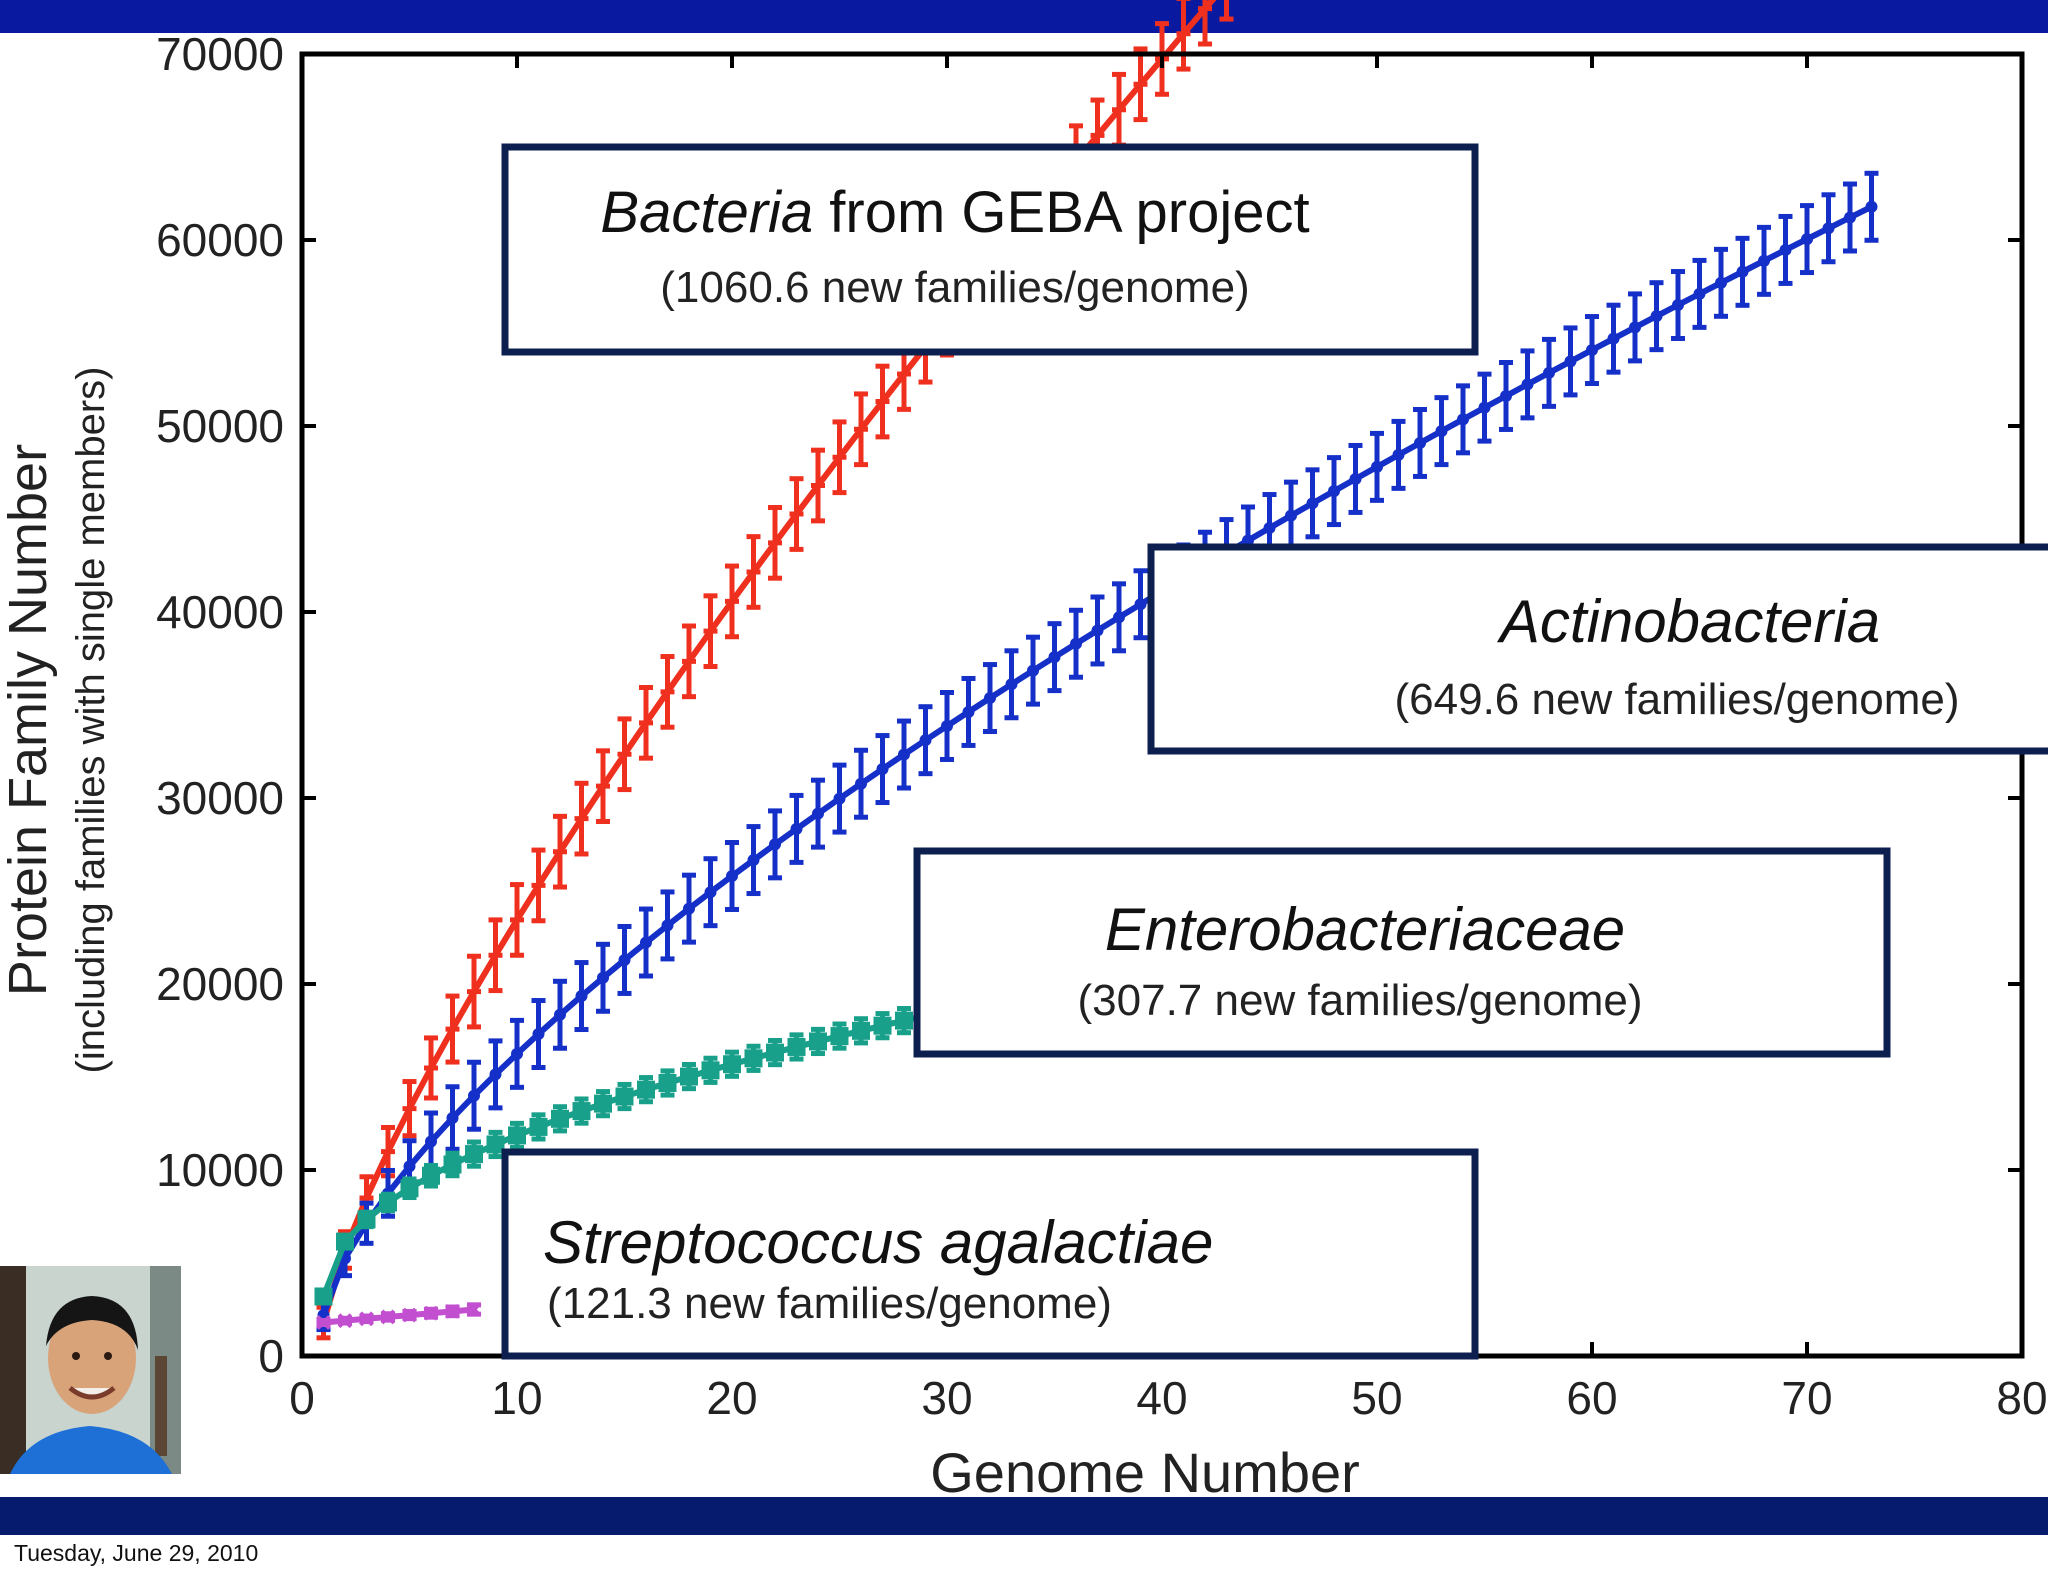 This screenshot has height=1576, width=2048. Describe the element at coordinates (706, 212) in the screenshot. I see `annotation-bacteria-italic: Bacteria` at that location.